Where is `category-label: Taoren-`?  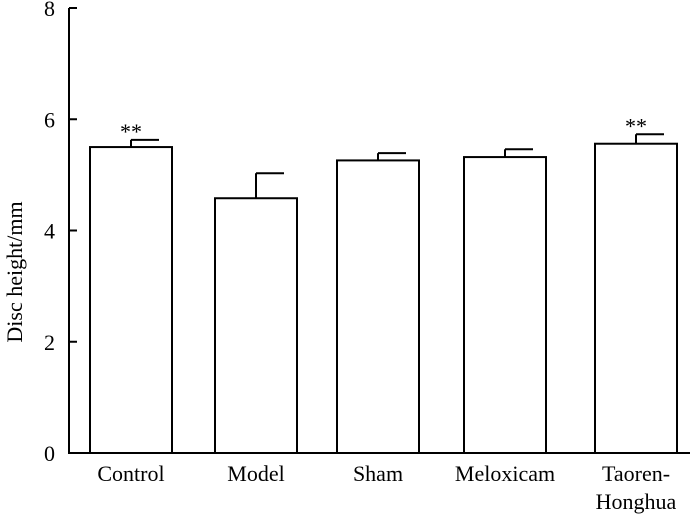
category-label: Taoren- is located at coordinates (636, 473).